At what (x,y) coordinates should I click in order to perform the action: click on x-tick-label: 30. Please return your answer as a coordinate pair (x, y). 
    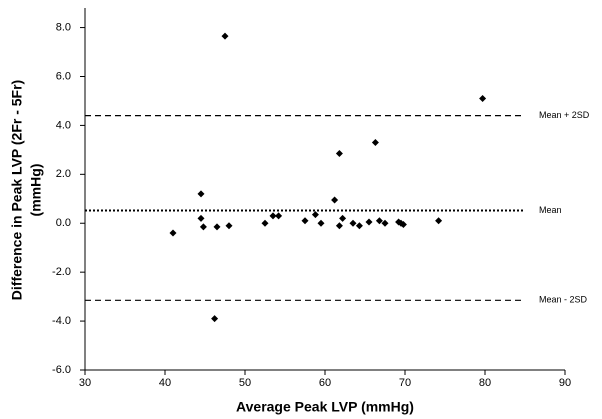
    Looking at the image, I should click on (85, 383).